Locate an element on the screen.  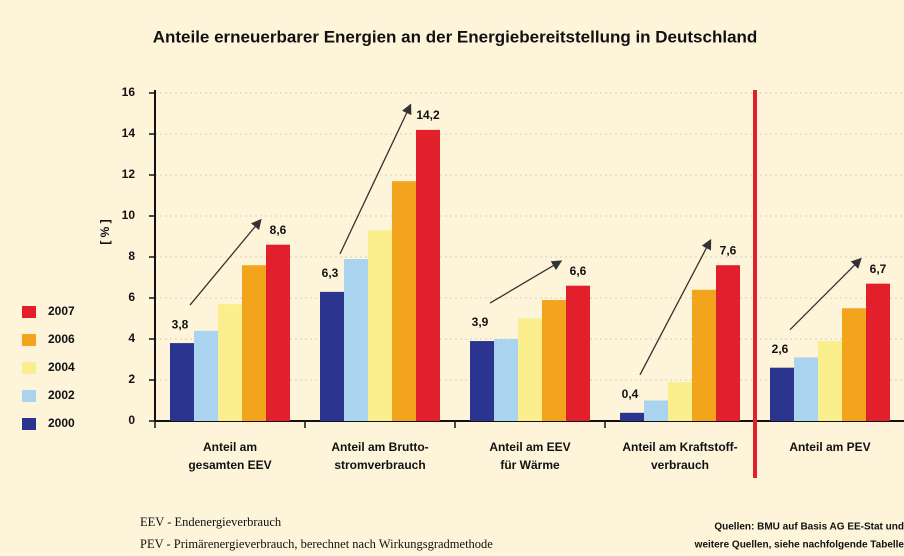
x-tick-label: gesamten EEV is located at coordinates (229, 465).